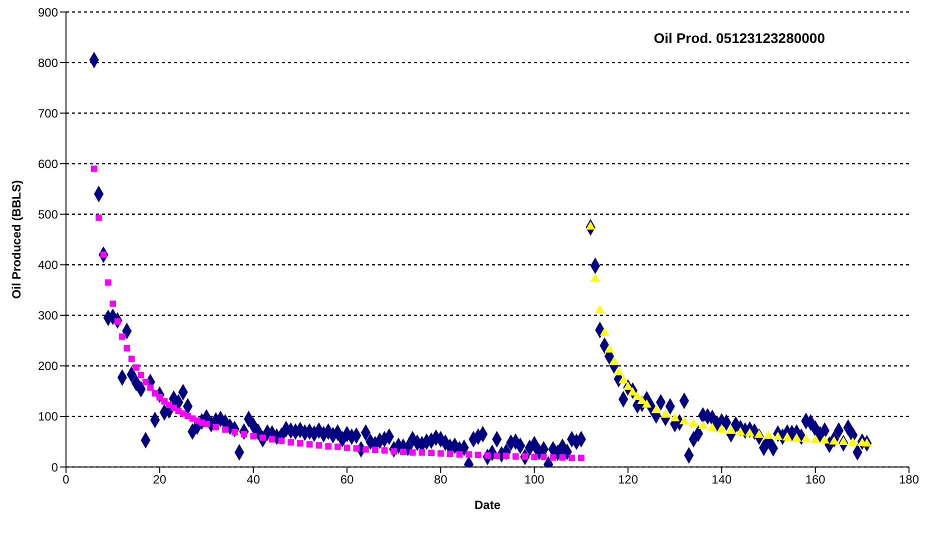 The image size is (925, 559). Describe the element at coordinates (48, 113) in the screenshot. I see `y-tick-label: 700` at that location.